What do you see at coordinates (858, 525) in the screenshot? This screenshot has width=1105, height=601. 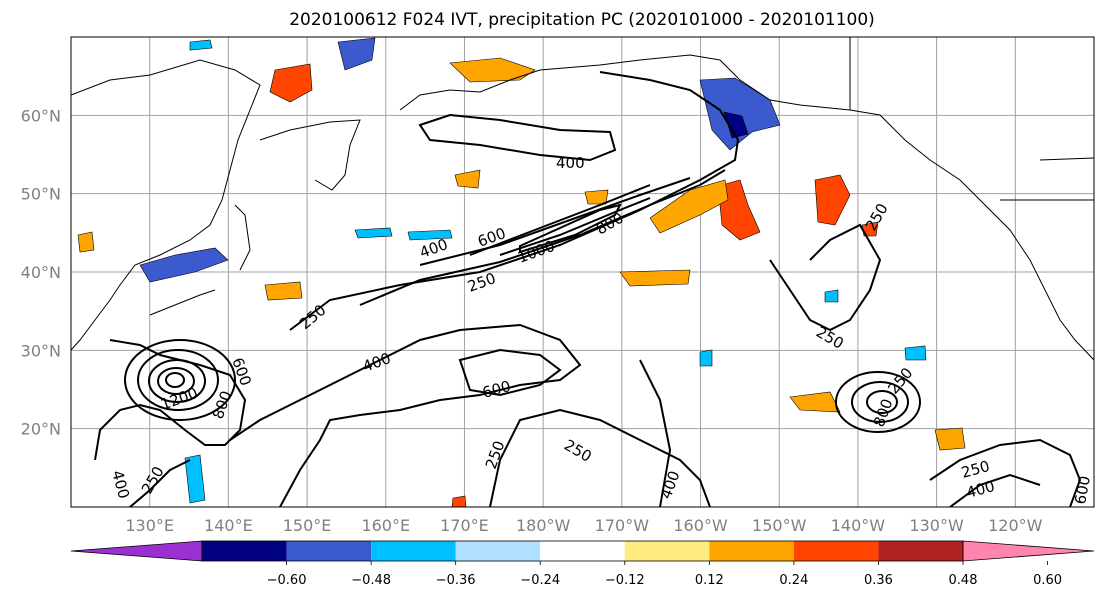 I see `longitude-label: 140°W` at bounding box center [858, 525].